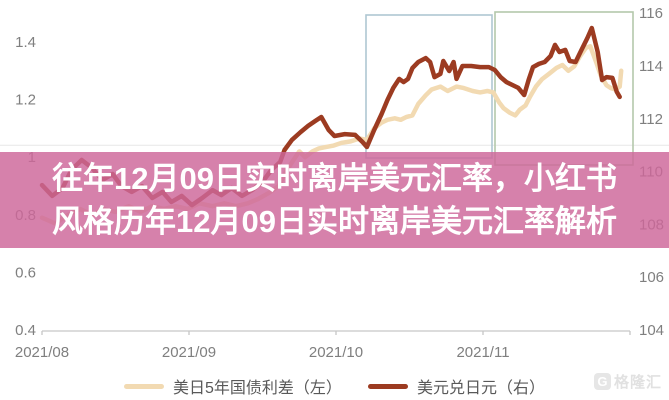 This screenshot has height=400, width=669. I want to click on legend-label-spread: 美日5年国债利差（左）, so click(257, 388).